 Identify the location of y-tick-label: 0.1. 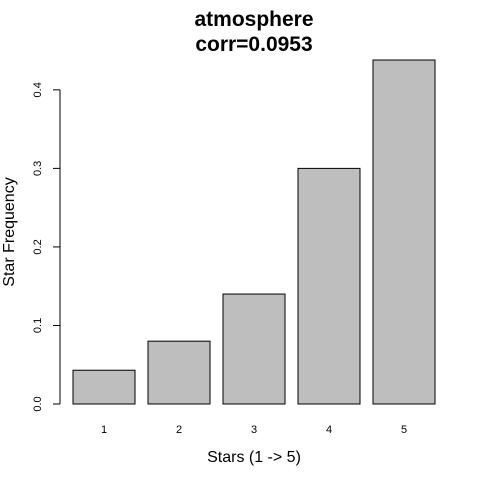
(38, 325).